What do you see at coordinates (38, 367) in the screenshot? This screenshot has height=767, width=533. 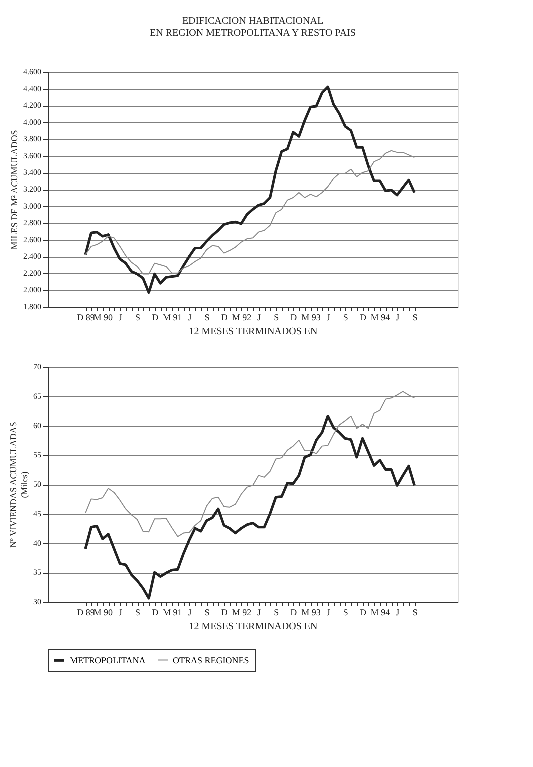 I see `y-tick-label: 70` at bounding box center [38, 367].